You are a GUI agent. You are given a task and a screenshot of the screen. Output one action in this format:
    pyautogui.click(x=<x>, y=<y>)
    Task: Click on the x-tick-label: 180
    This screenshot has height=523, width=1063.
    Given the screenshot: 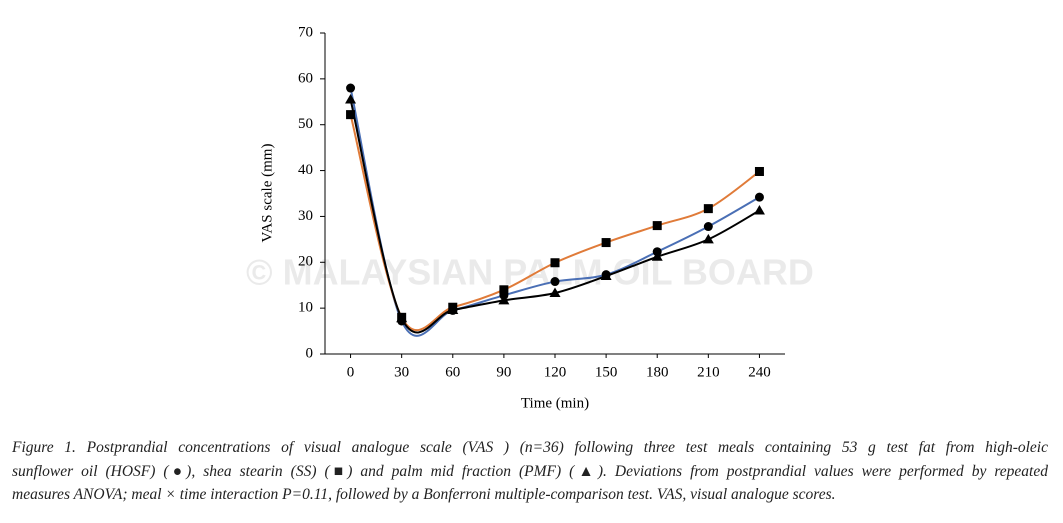 What is the action you would take?
    pyautogui.click(x=657, y=372)
    